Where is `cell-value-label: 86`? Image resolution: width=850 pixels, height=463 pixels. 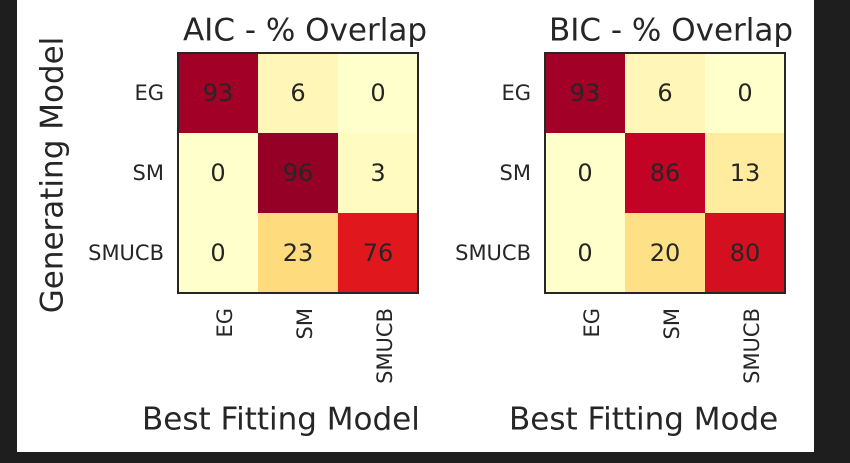
cell-value-label: 86 is located at coordinates (665, 173).